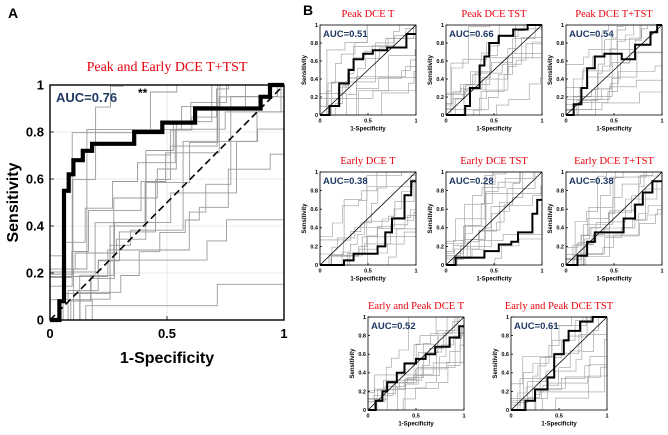 The height and width of the screenshot is (435, 668). Describe the element at coordinates (559, 306) in the screenshot. I see `chart-title: Early and Peak DCE TST` at that location.